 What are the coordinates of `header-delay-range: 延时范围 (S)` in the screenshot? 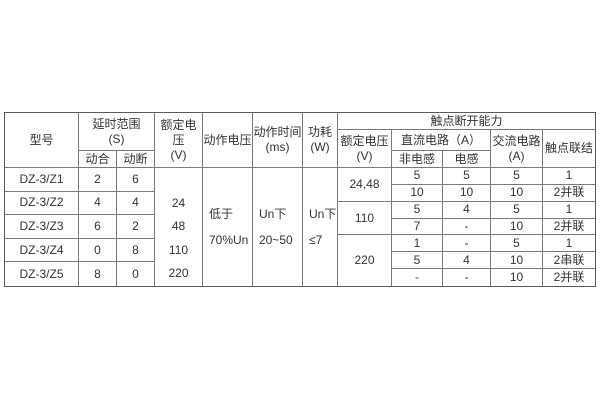 It's located at (117, 132).